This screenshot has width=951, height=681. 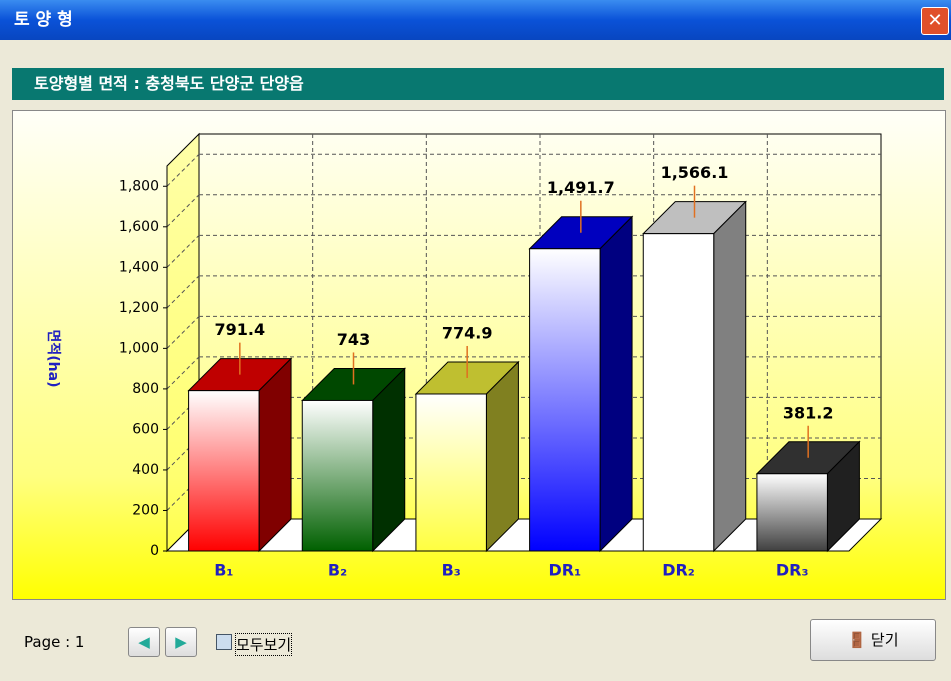 I want to click on window-title: 토 양 형, so click(x=43, y=20).